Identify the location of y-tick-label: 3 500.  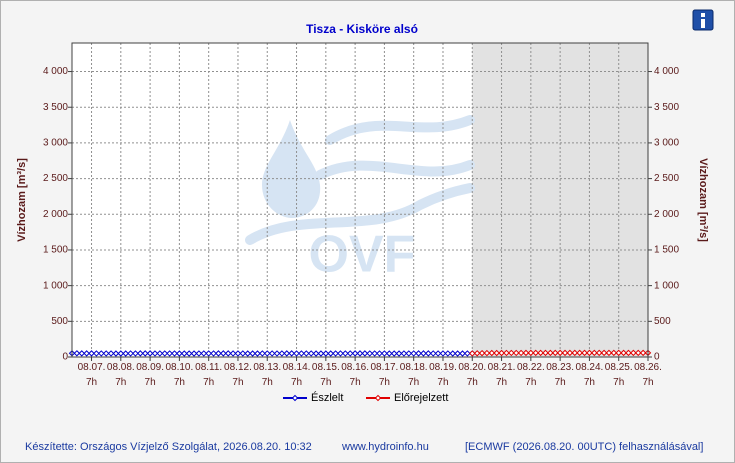
(55, 107).